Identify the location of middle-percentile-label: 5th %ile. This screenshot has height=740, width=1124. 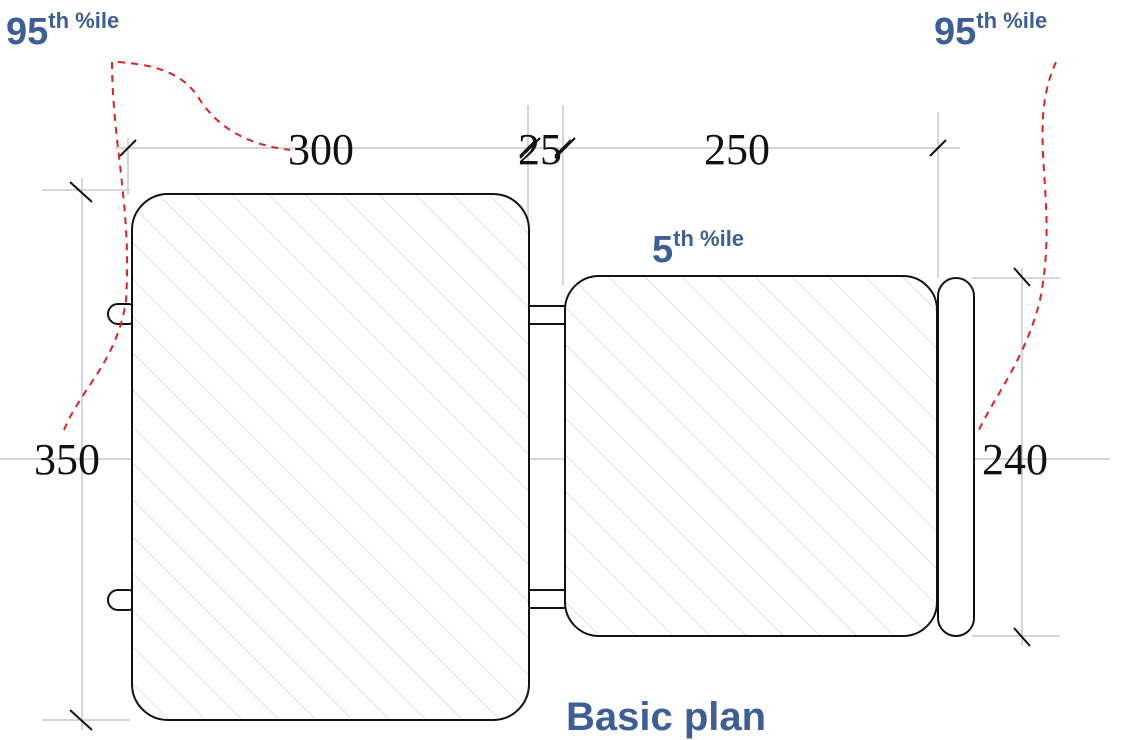
(698, 248).